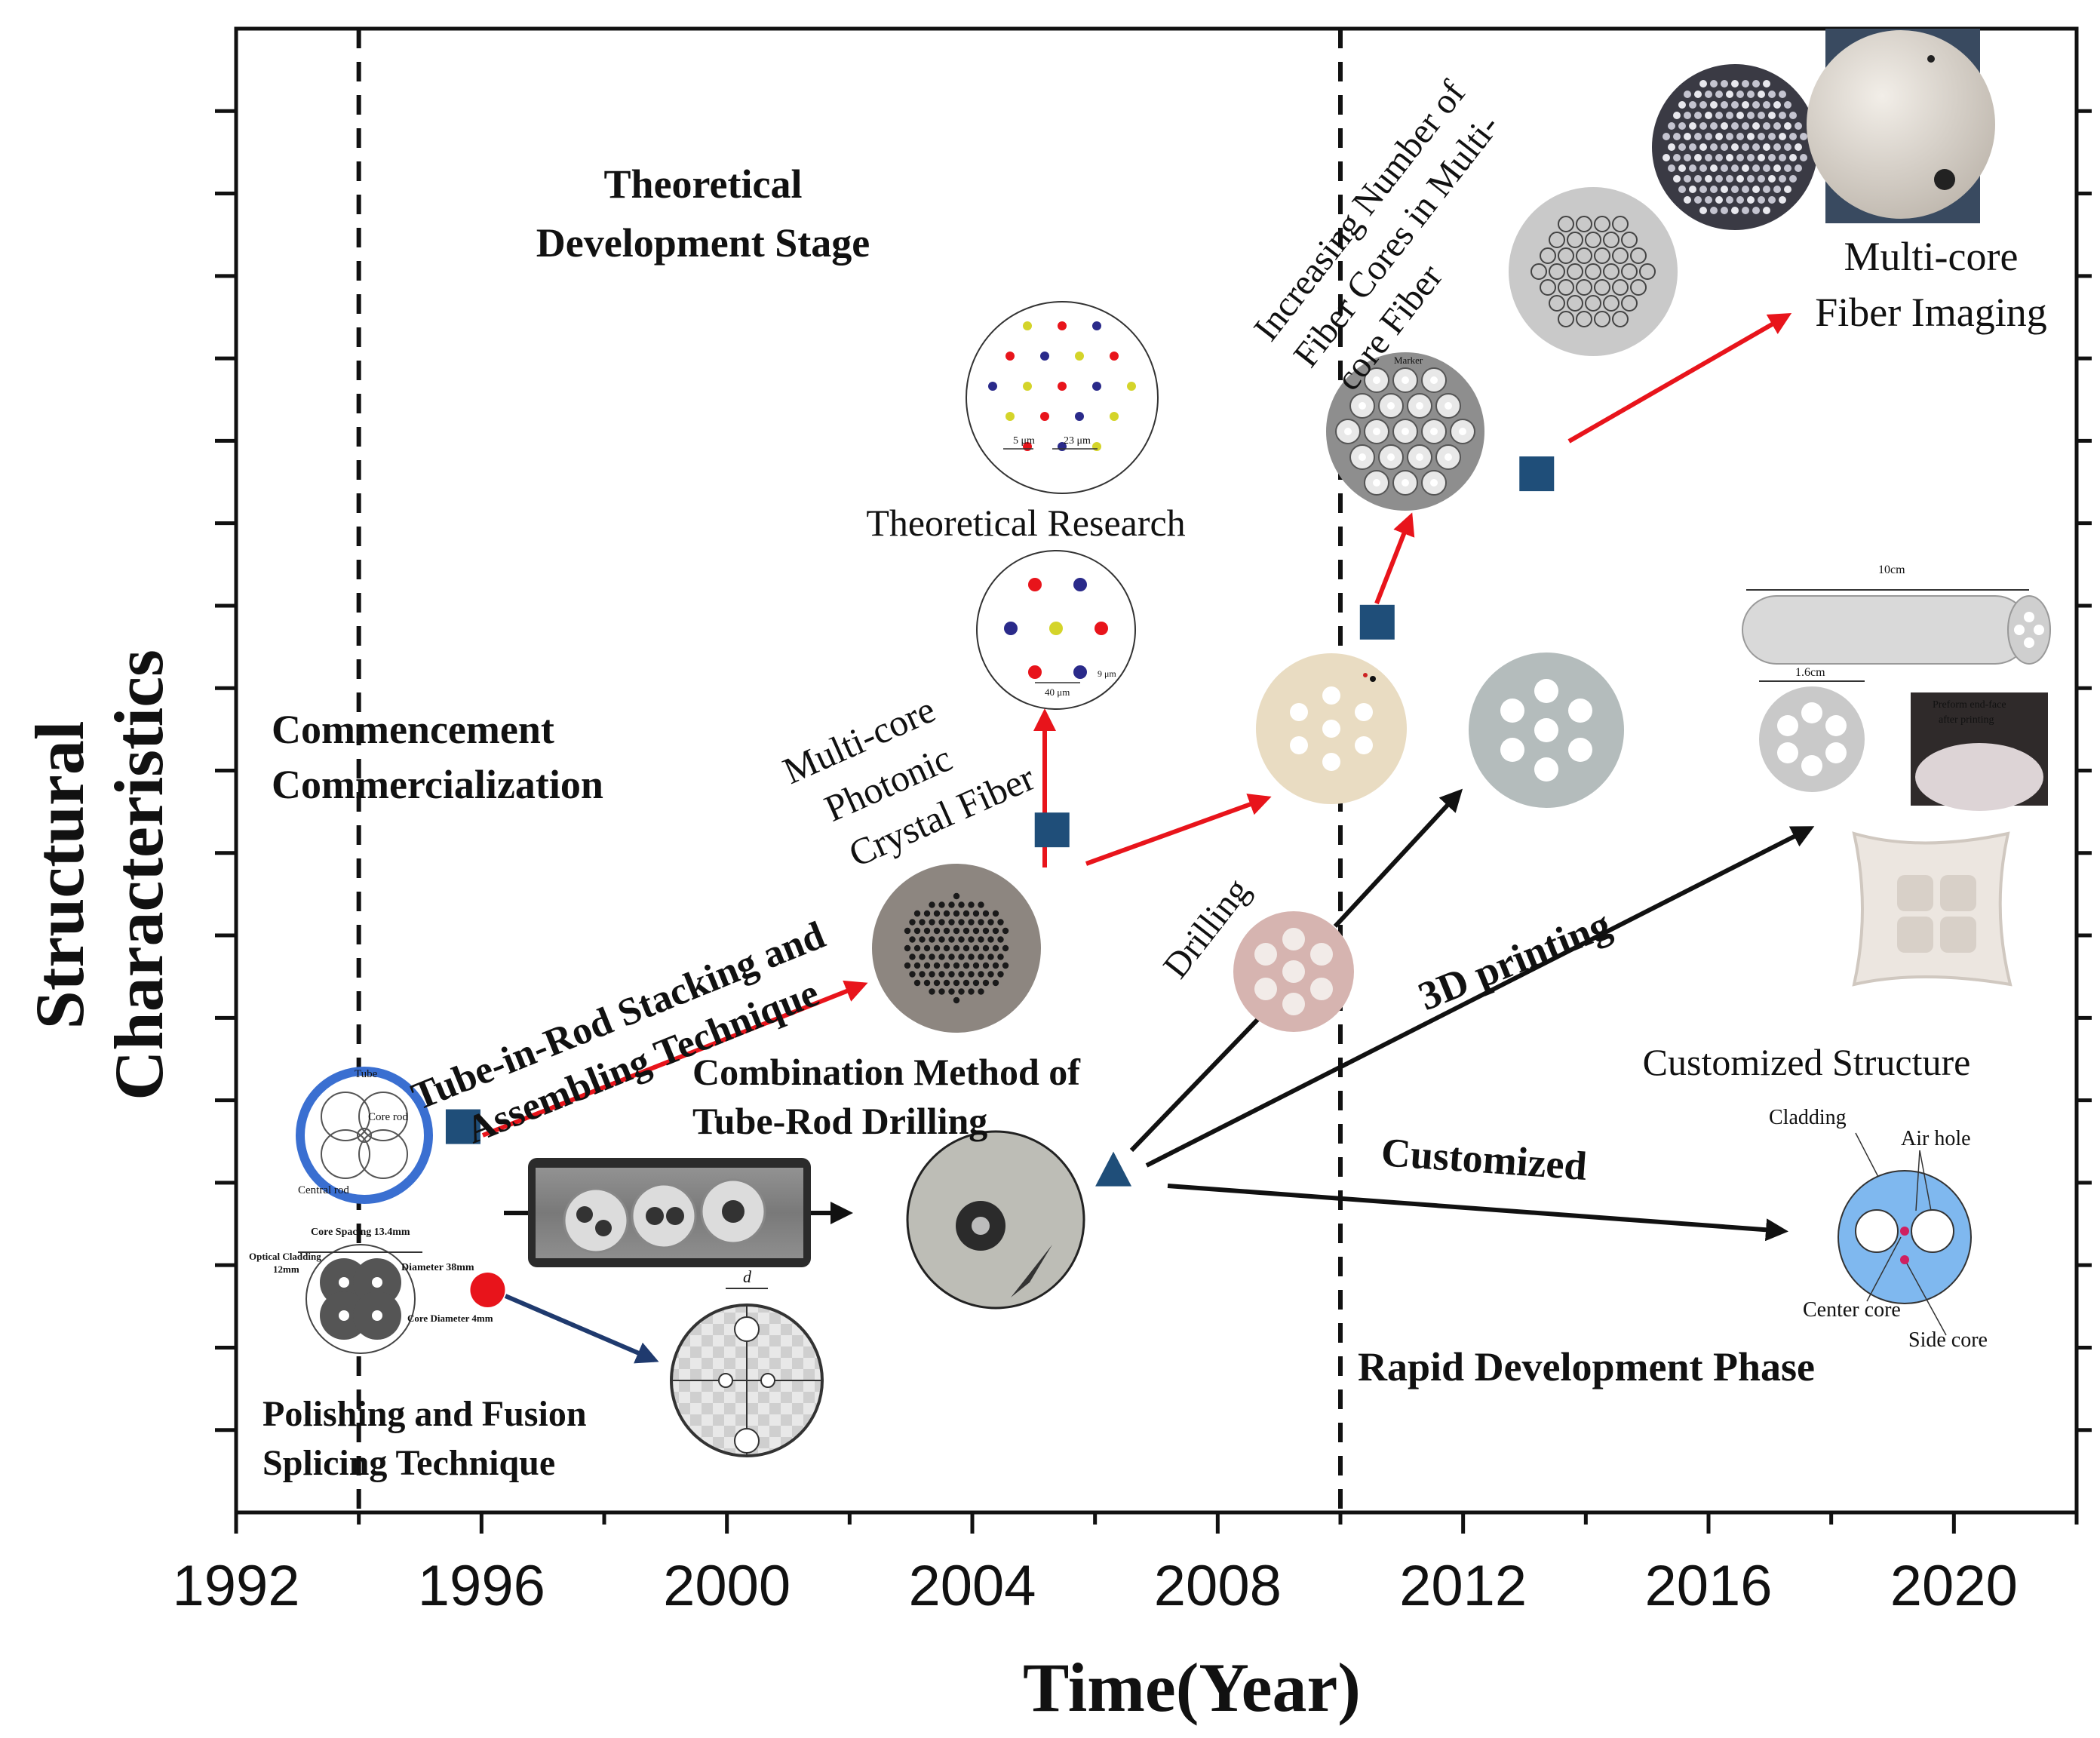  I want to click on triangle-marker, so click(1113, 1169).